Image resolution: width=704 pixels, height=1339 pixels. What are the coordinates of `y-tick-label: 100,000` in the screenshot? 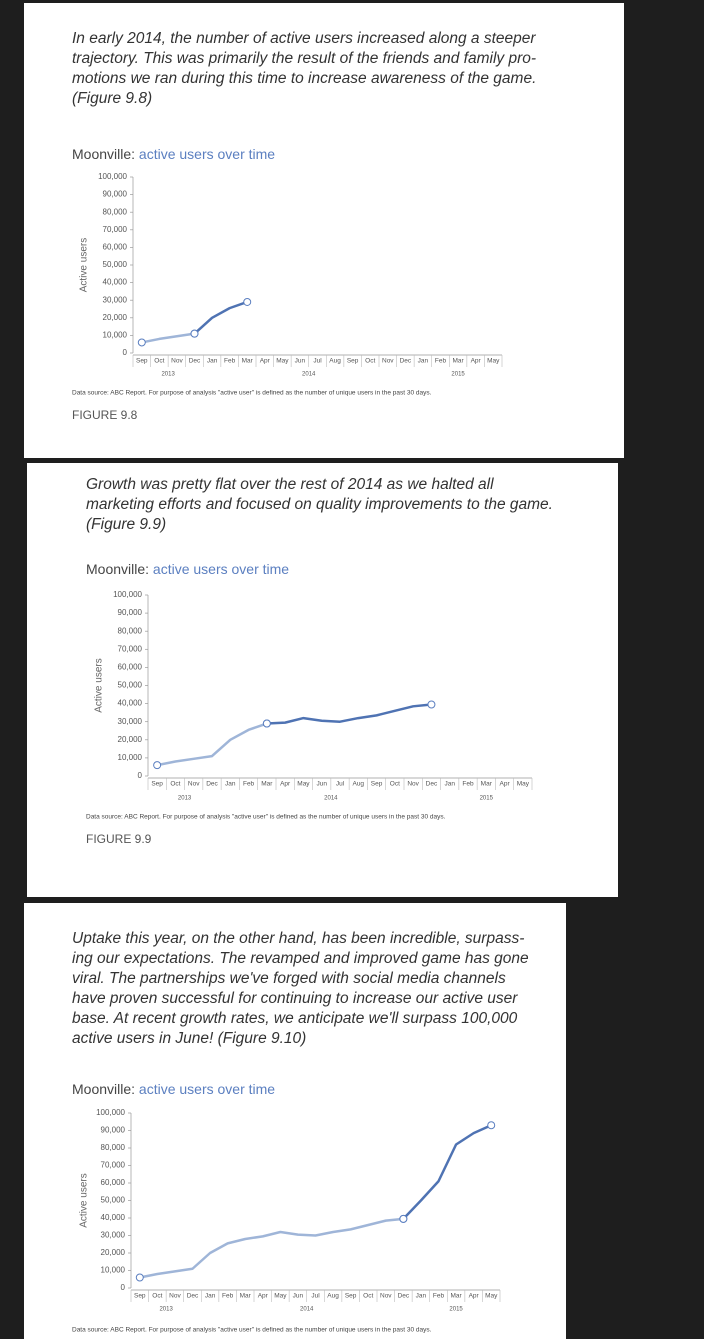 It's located at (110, 1112).